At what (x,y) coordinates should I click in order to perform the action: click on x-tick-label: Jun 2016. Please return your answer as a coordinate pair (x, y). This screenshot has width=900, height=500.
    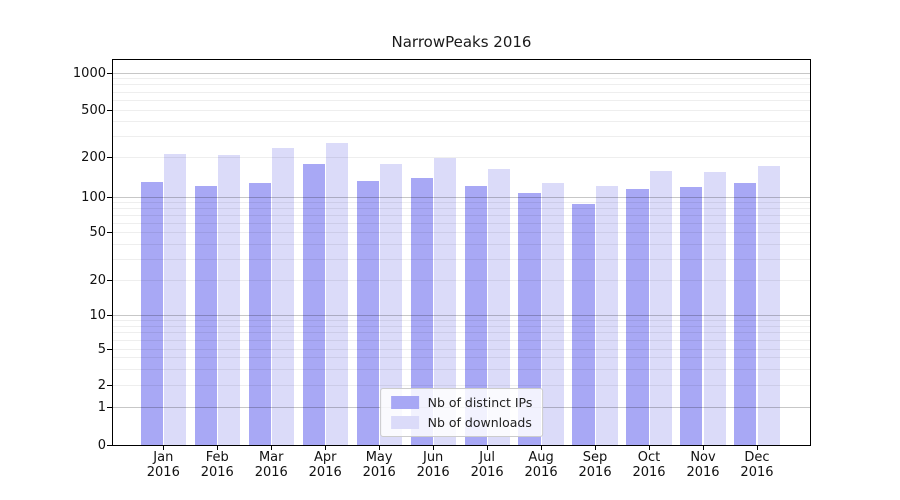
    Looking at the image, I should click on (433, 465).